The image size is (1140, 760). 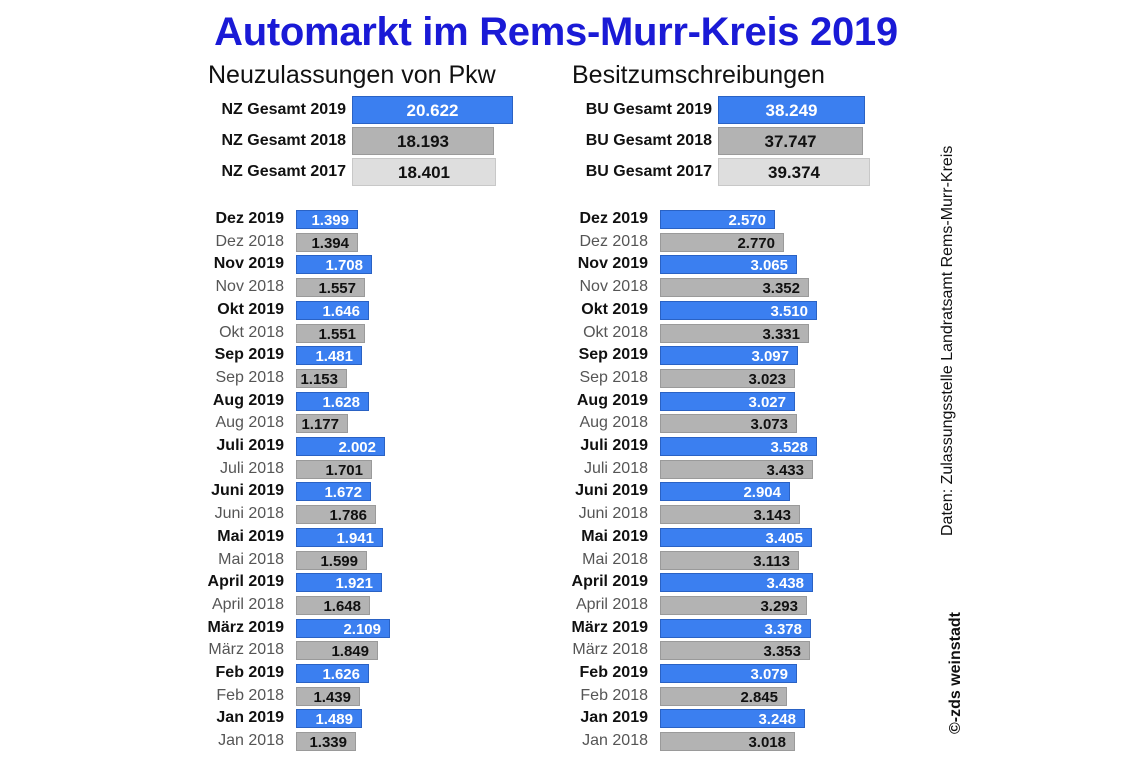 What do you see at coordinates (247, 604) in the screenshot?
I see `nz-month-label: April 2018` at bounding box center [247, 604].